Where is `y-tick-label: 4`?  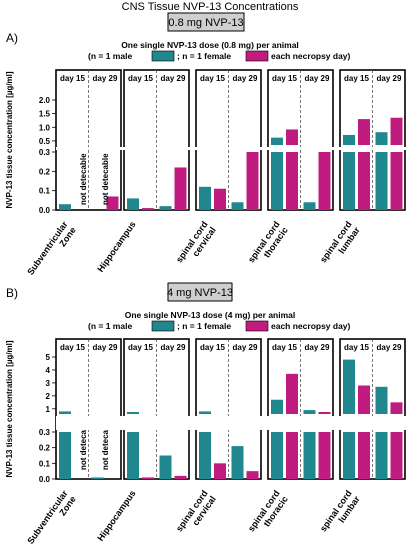
y-tick-label: 4 is located at coordinates (48, 370).